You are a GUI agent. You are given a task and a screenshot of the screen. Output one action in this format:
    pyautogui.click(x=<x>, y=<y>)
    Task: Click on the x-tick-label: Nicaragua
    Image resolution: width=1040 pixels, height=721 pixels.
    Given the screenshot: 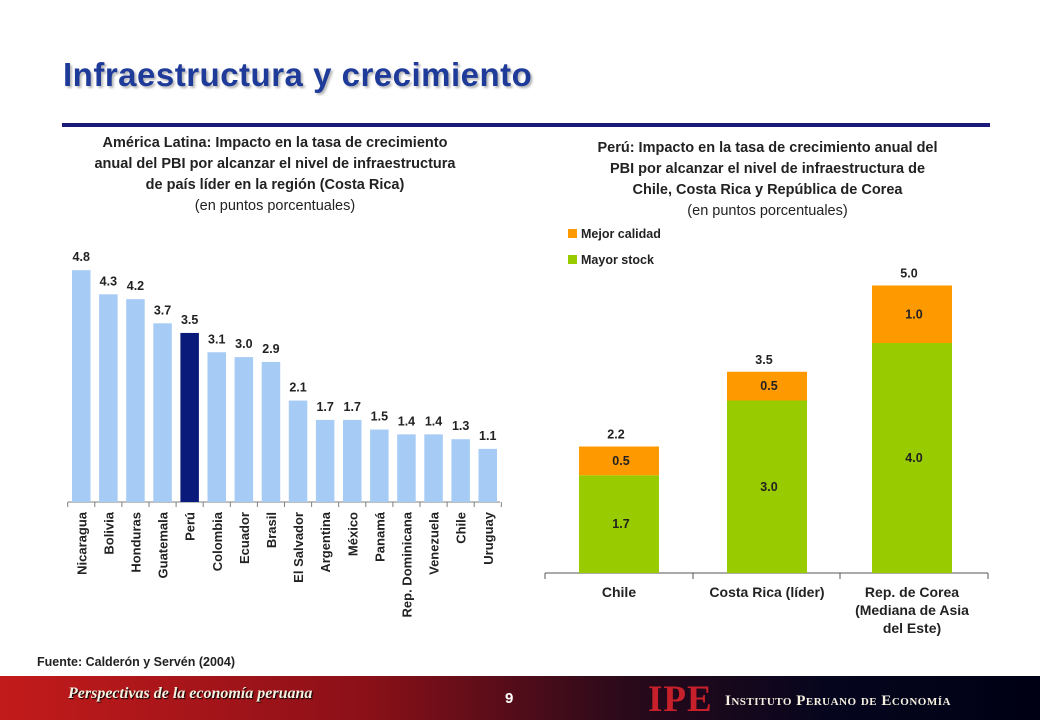 What is the action you would take?
    pyautogui.click(x=81, y=543)
    